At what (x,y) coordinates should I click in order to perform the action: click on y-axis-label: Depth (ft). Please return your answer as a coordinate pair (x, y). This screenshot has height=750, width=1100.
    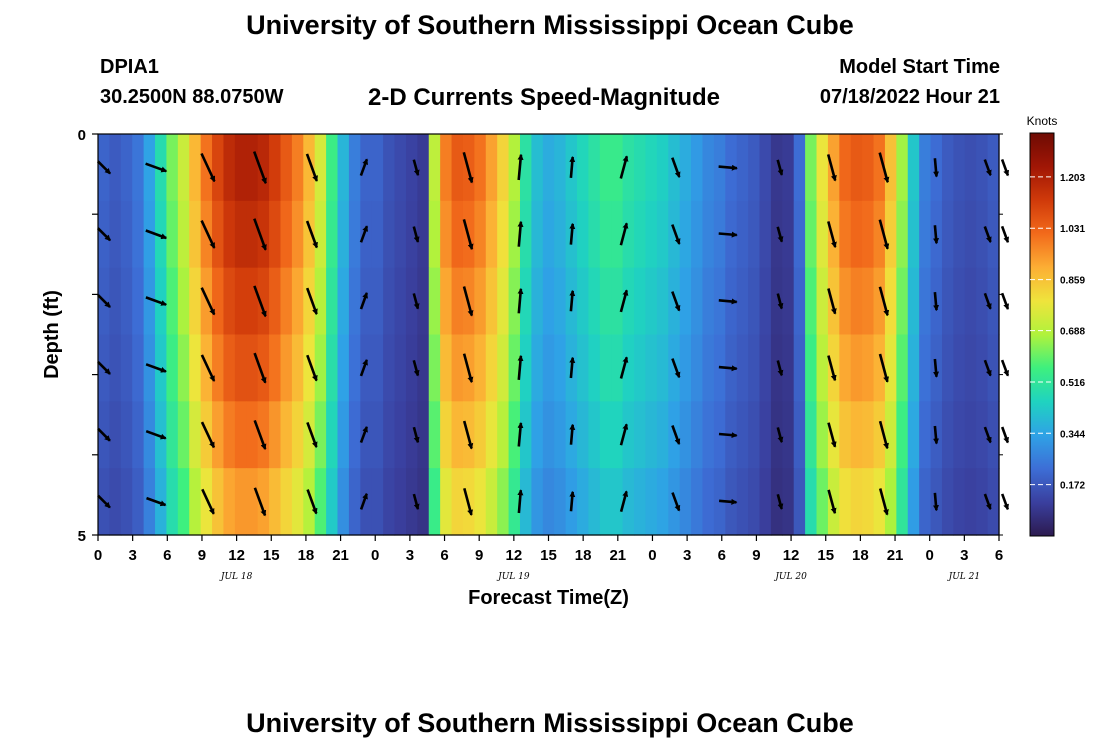
    Looking at the image, I should click on (52, 334).